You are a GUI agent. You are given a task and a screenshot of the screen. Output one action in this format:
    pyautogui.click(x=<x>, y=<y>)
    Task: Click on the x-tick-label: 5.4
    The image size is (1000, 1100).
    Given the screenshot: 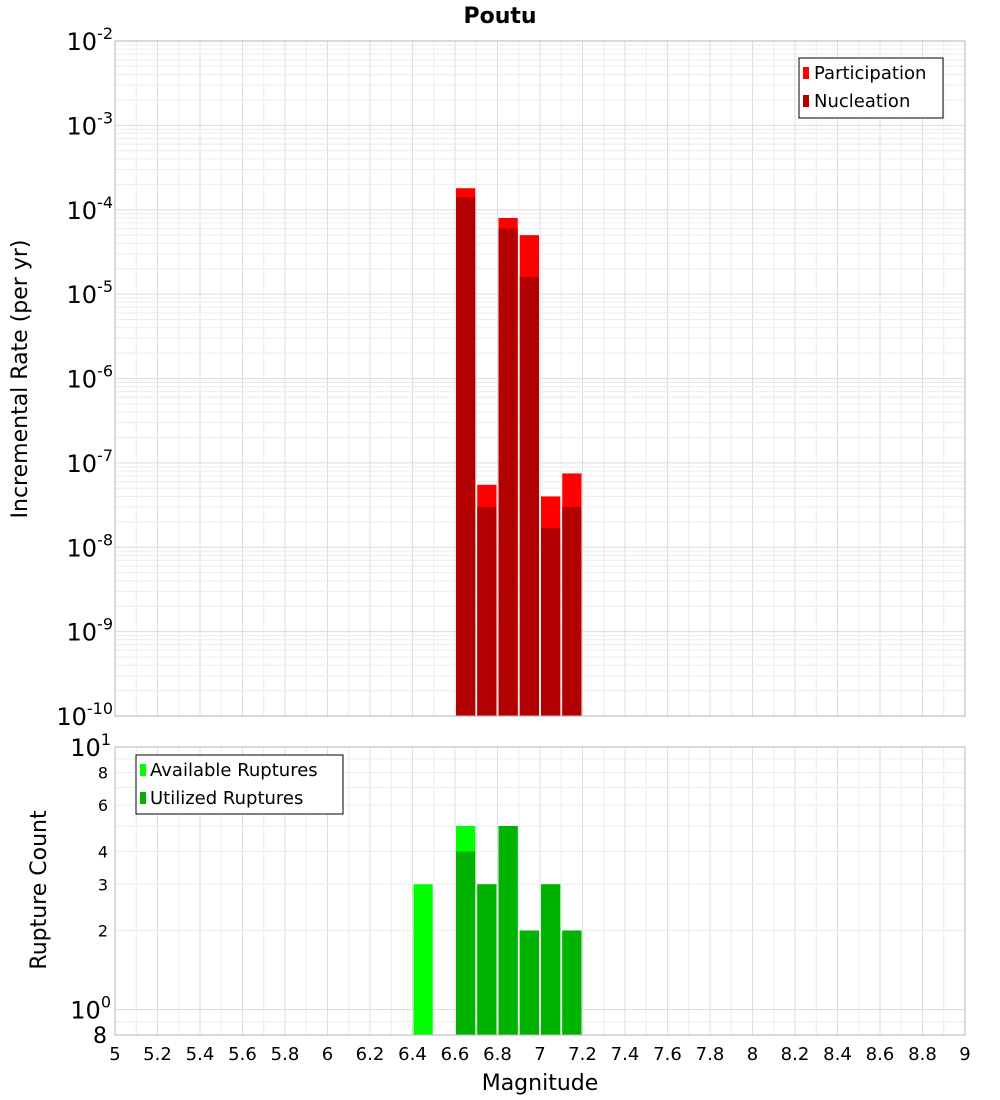 What is the action you would take?
    pyautogui.click(x=200, y=1054)
    